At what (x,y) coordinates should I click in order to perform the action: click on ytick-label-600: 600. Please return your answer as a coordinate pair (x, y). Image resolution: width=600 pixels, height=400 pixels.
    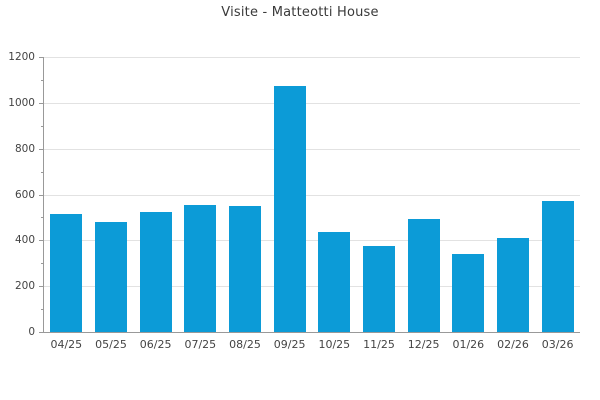
    Looking at the image, I should click on (24, 194).